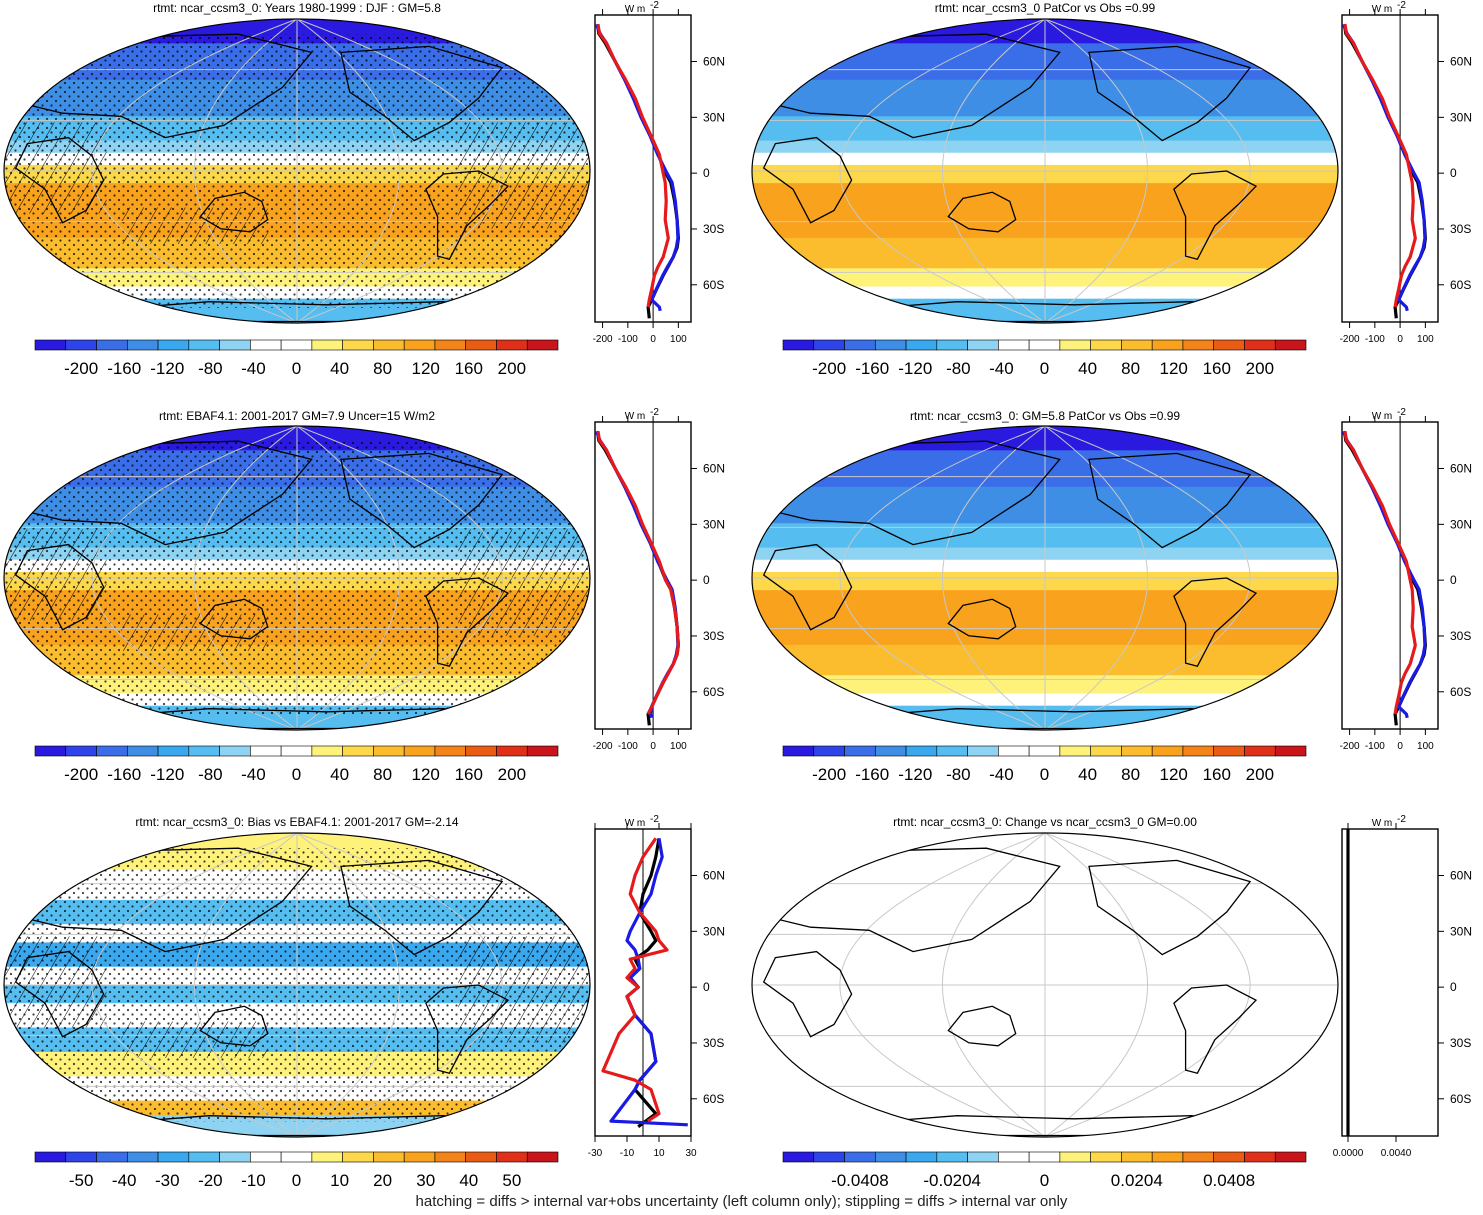 The image size is (1483, 1215). I want to click on colorbar-label: 0, so click(1044, 1180).